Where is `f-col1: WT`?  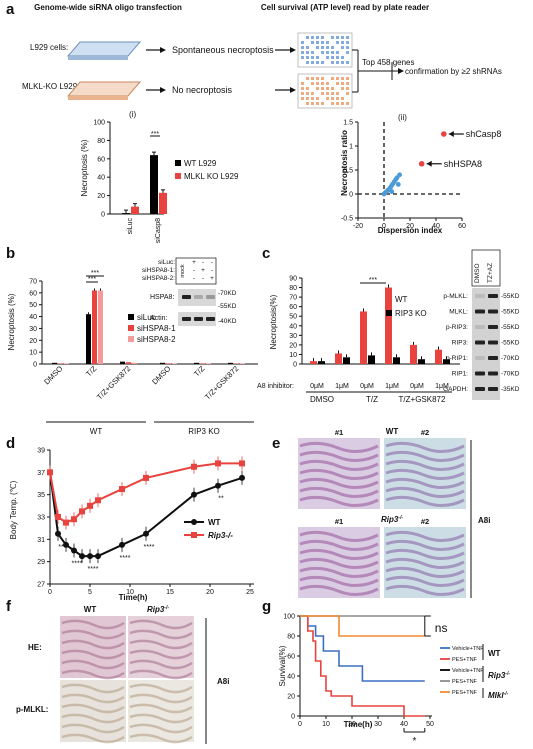 f-col1: WT is located at coordinates (90, 609).